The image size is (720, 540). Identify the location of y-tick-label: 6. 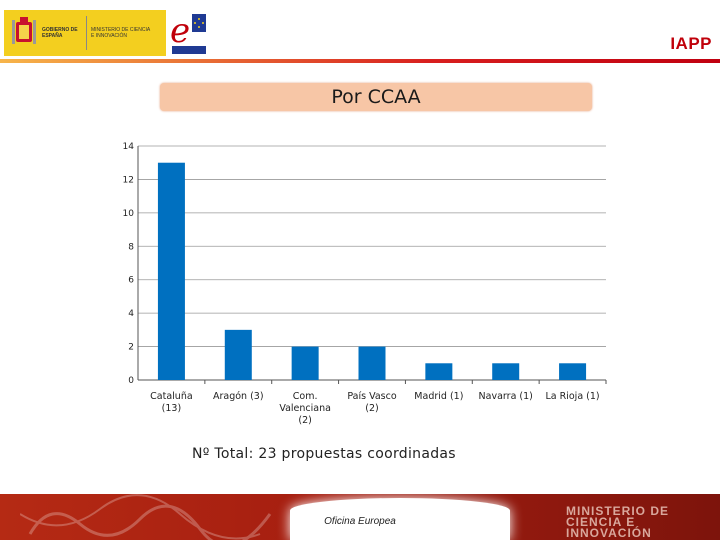
(131, 281).